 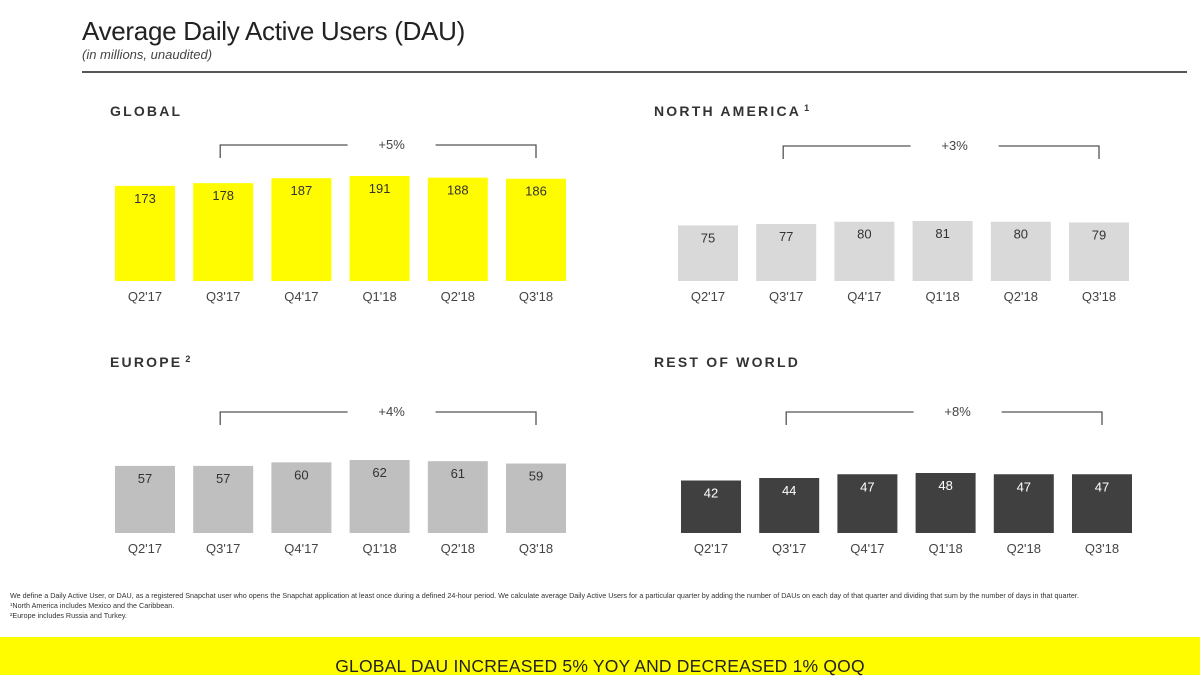 I want to click on growth-annotation: +5%, so click(x=391, y=144).